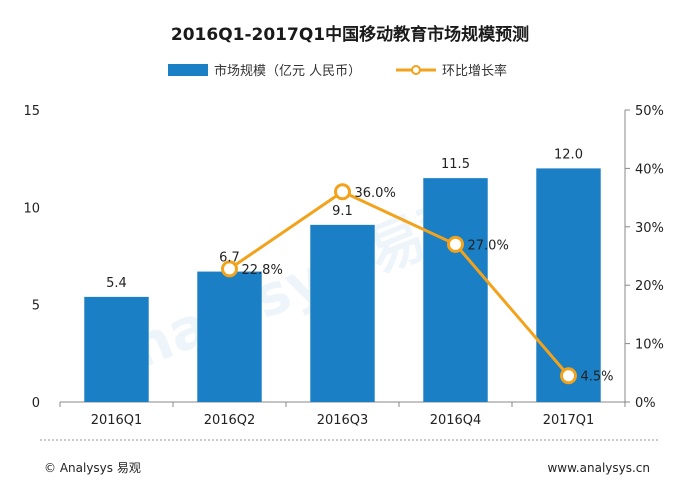 This screenshot has width=700, height=500. I want to click on right-y-tick-label: 50%, so click(649, 111).